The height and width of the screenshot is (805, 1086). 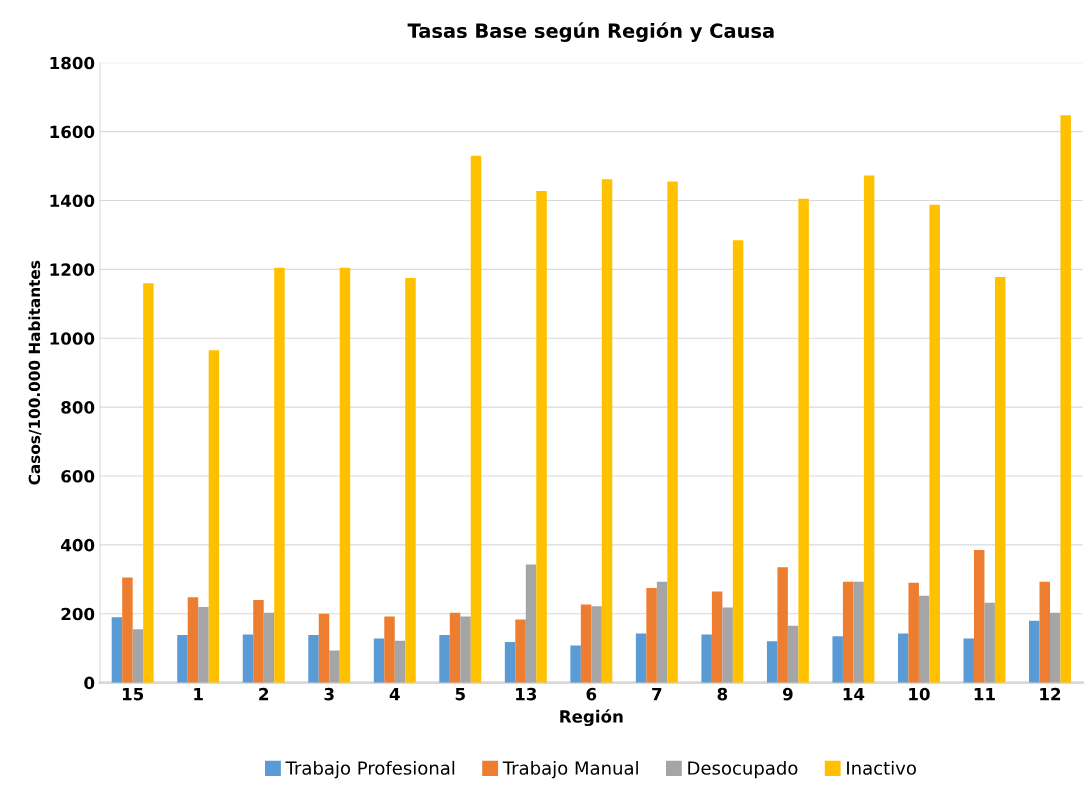 I want to click on y-tick-label: 200, so click(x=78, y=614).